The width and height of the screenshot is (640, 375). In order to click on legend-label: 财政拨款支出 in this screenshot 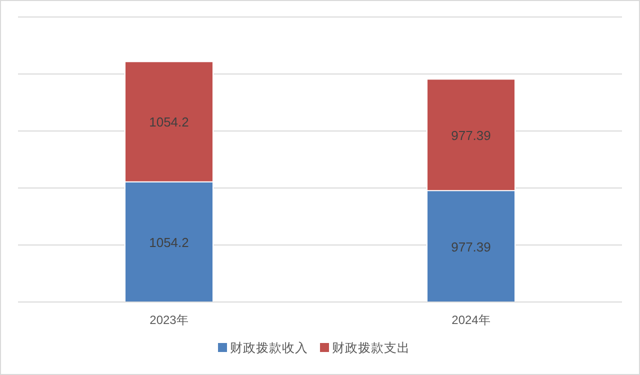, I will do `click(371, 348)`.